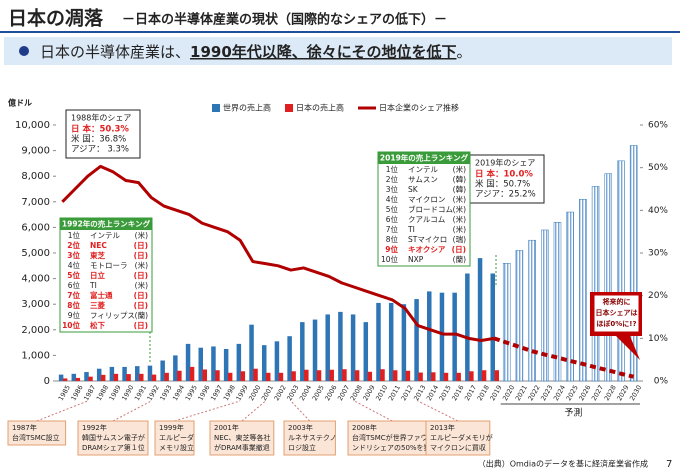  I want to click on ranking-company: ブロードコム, so click(430, 209).